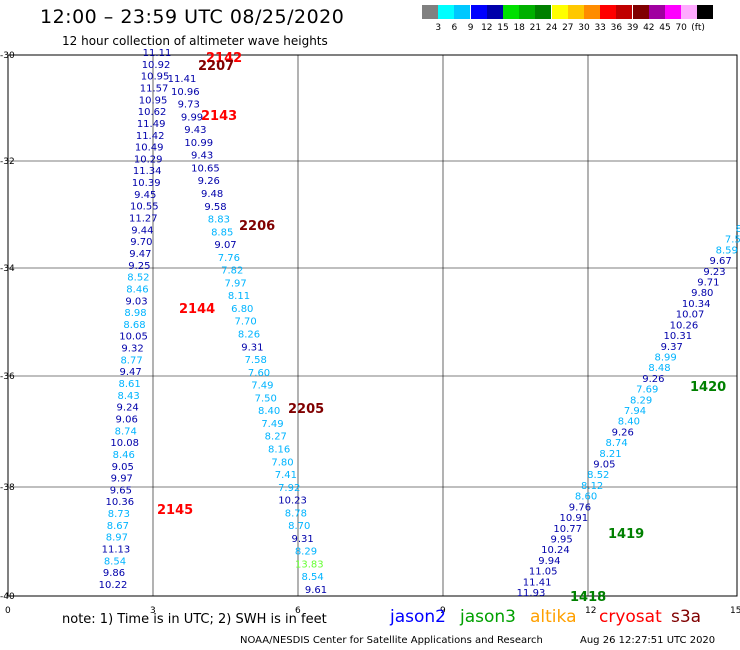 The height and width of the screenshot is (650, 740). What do you see at coordinates (133, 337) in the screenshot?
I see `wave-height-value: 10.05` at bounding box center [133, 337].